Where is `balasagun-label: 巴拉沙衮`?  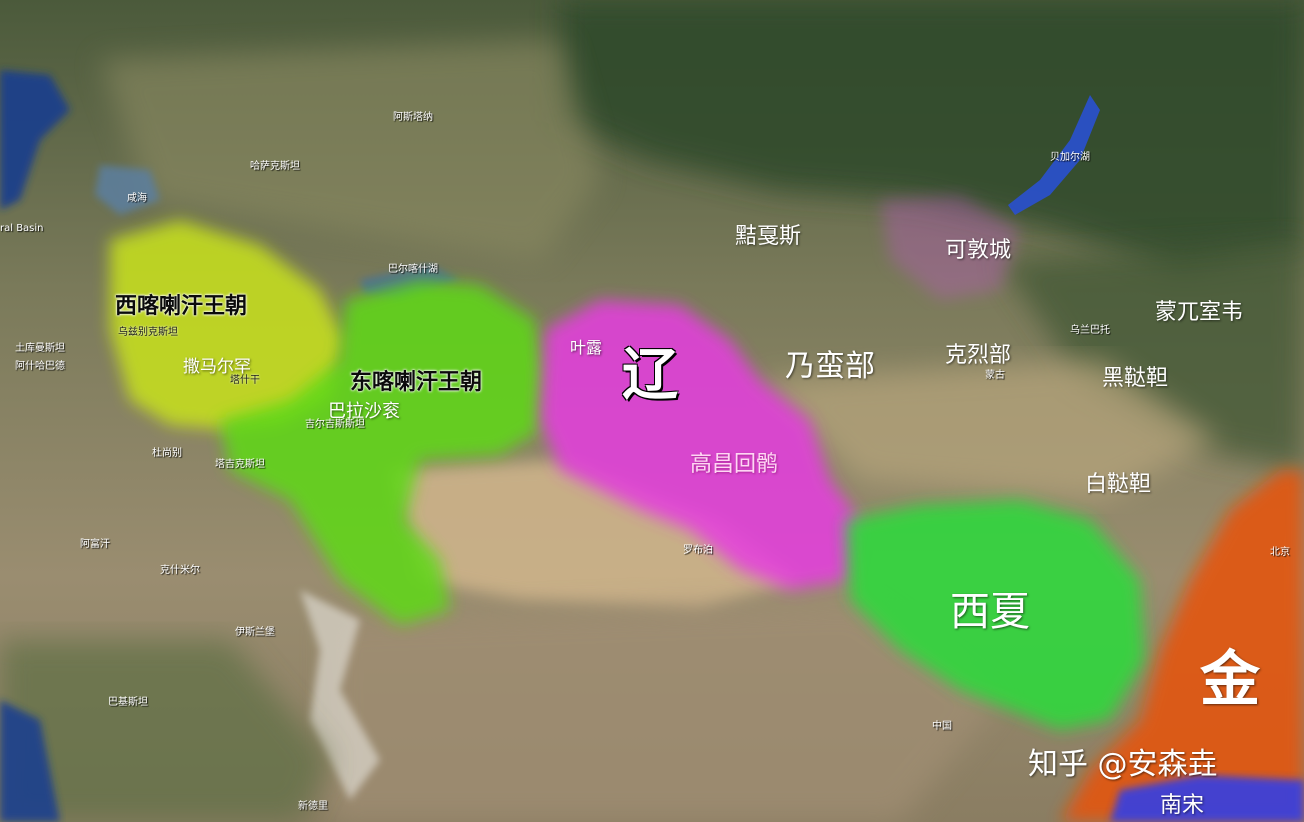
balasagun-label: 巴拉沙衮 is located at coordinates (364, 411).